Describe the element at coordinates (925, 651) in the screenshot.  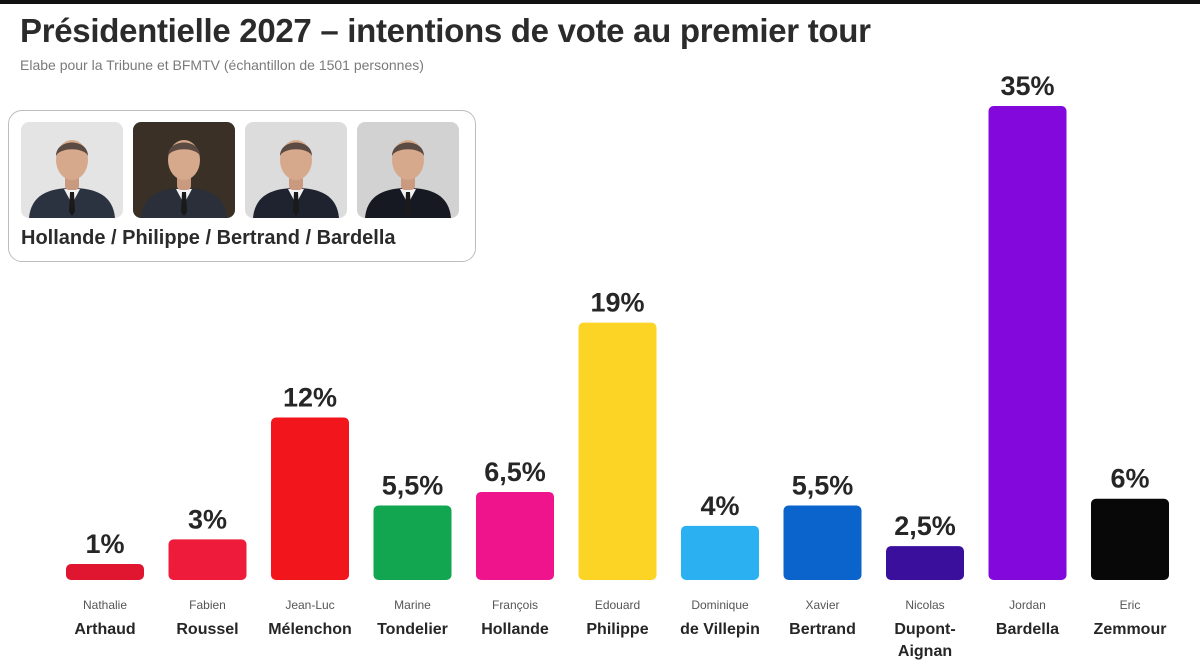
I see `candidate-last-name-line2: Aignan` at that location.